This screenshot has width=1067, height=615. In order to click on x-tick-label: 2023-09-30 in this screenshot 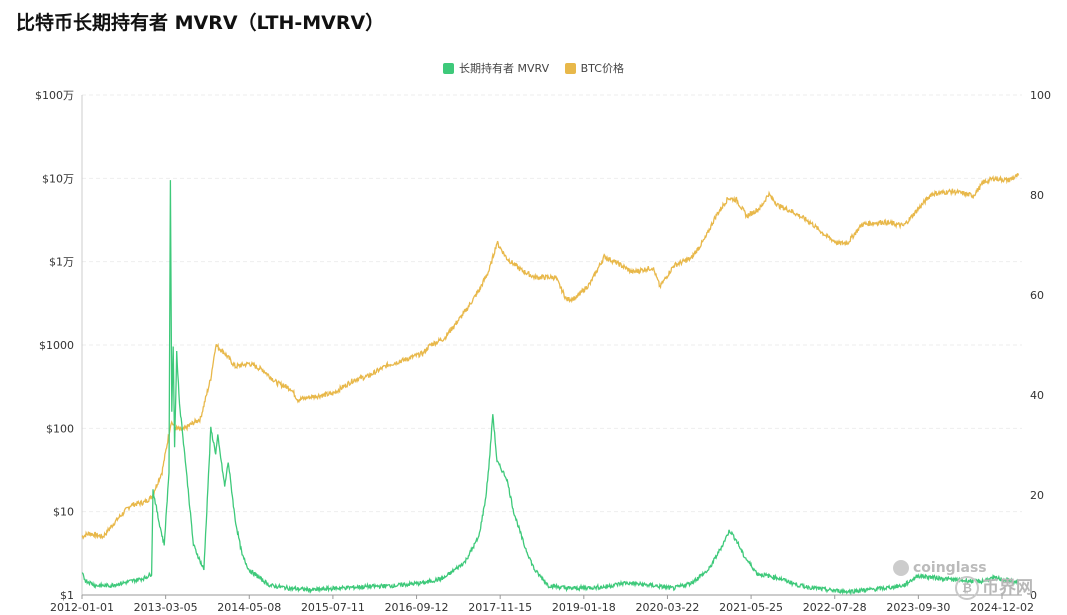, I will do `click(918, 607)`.